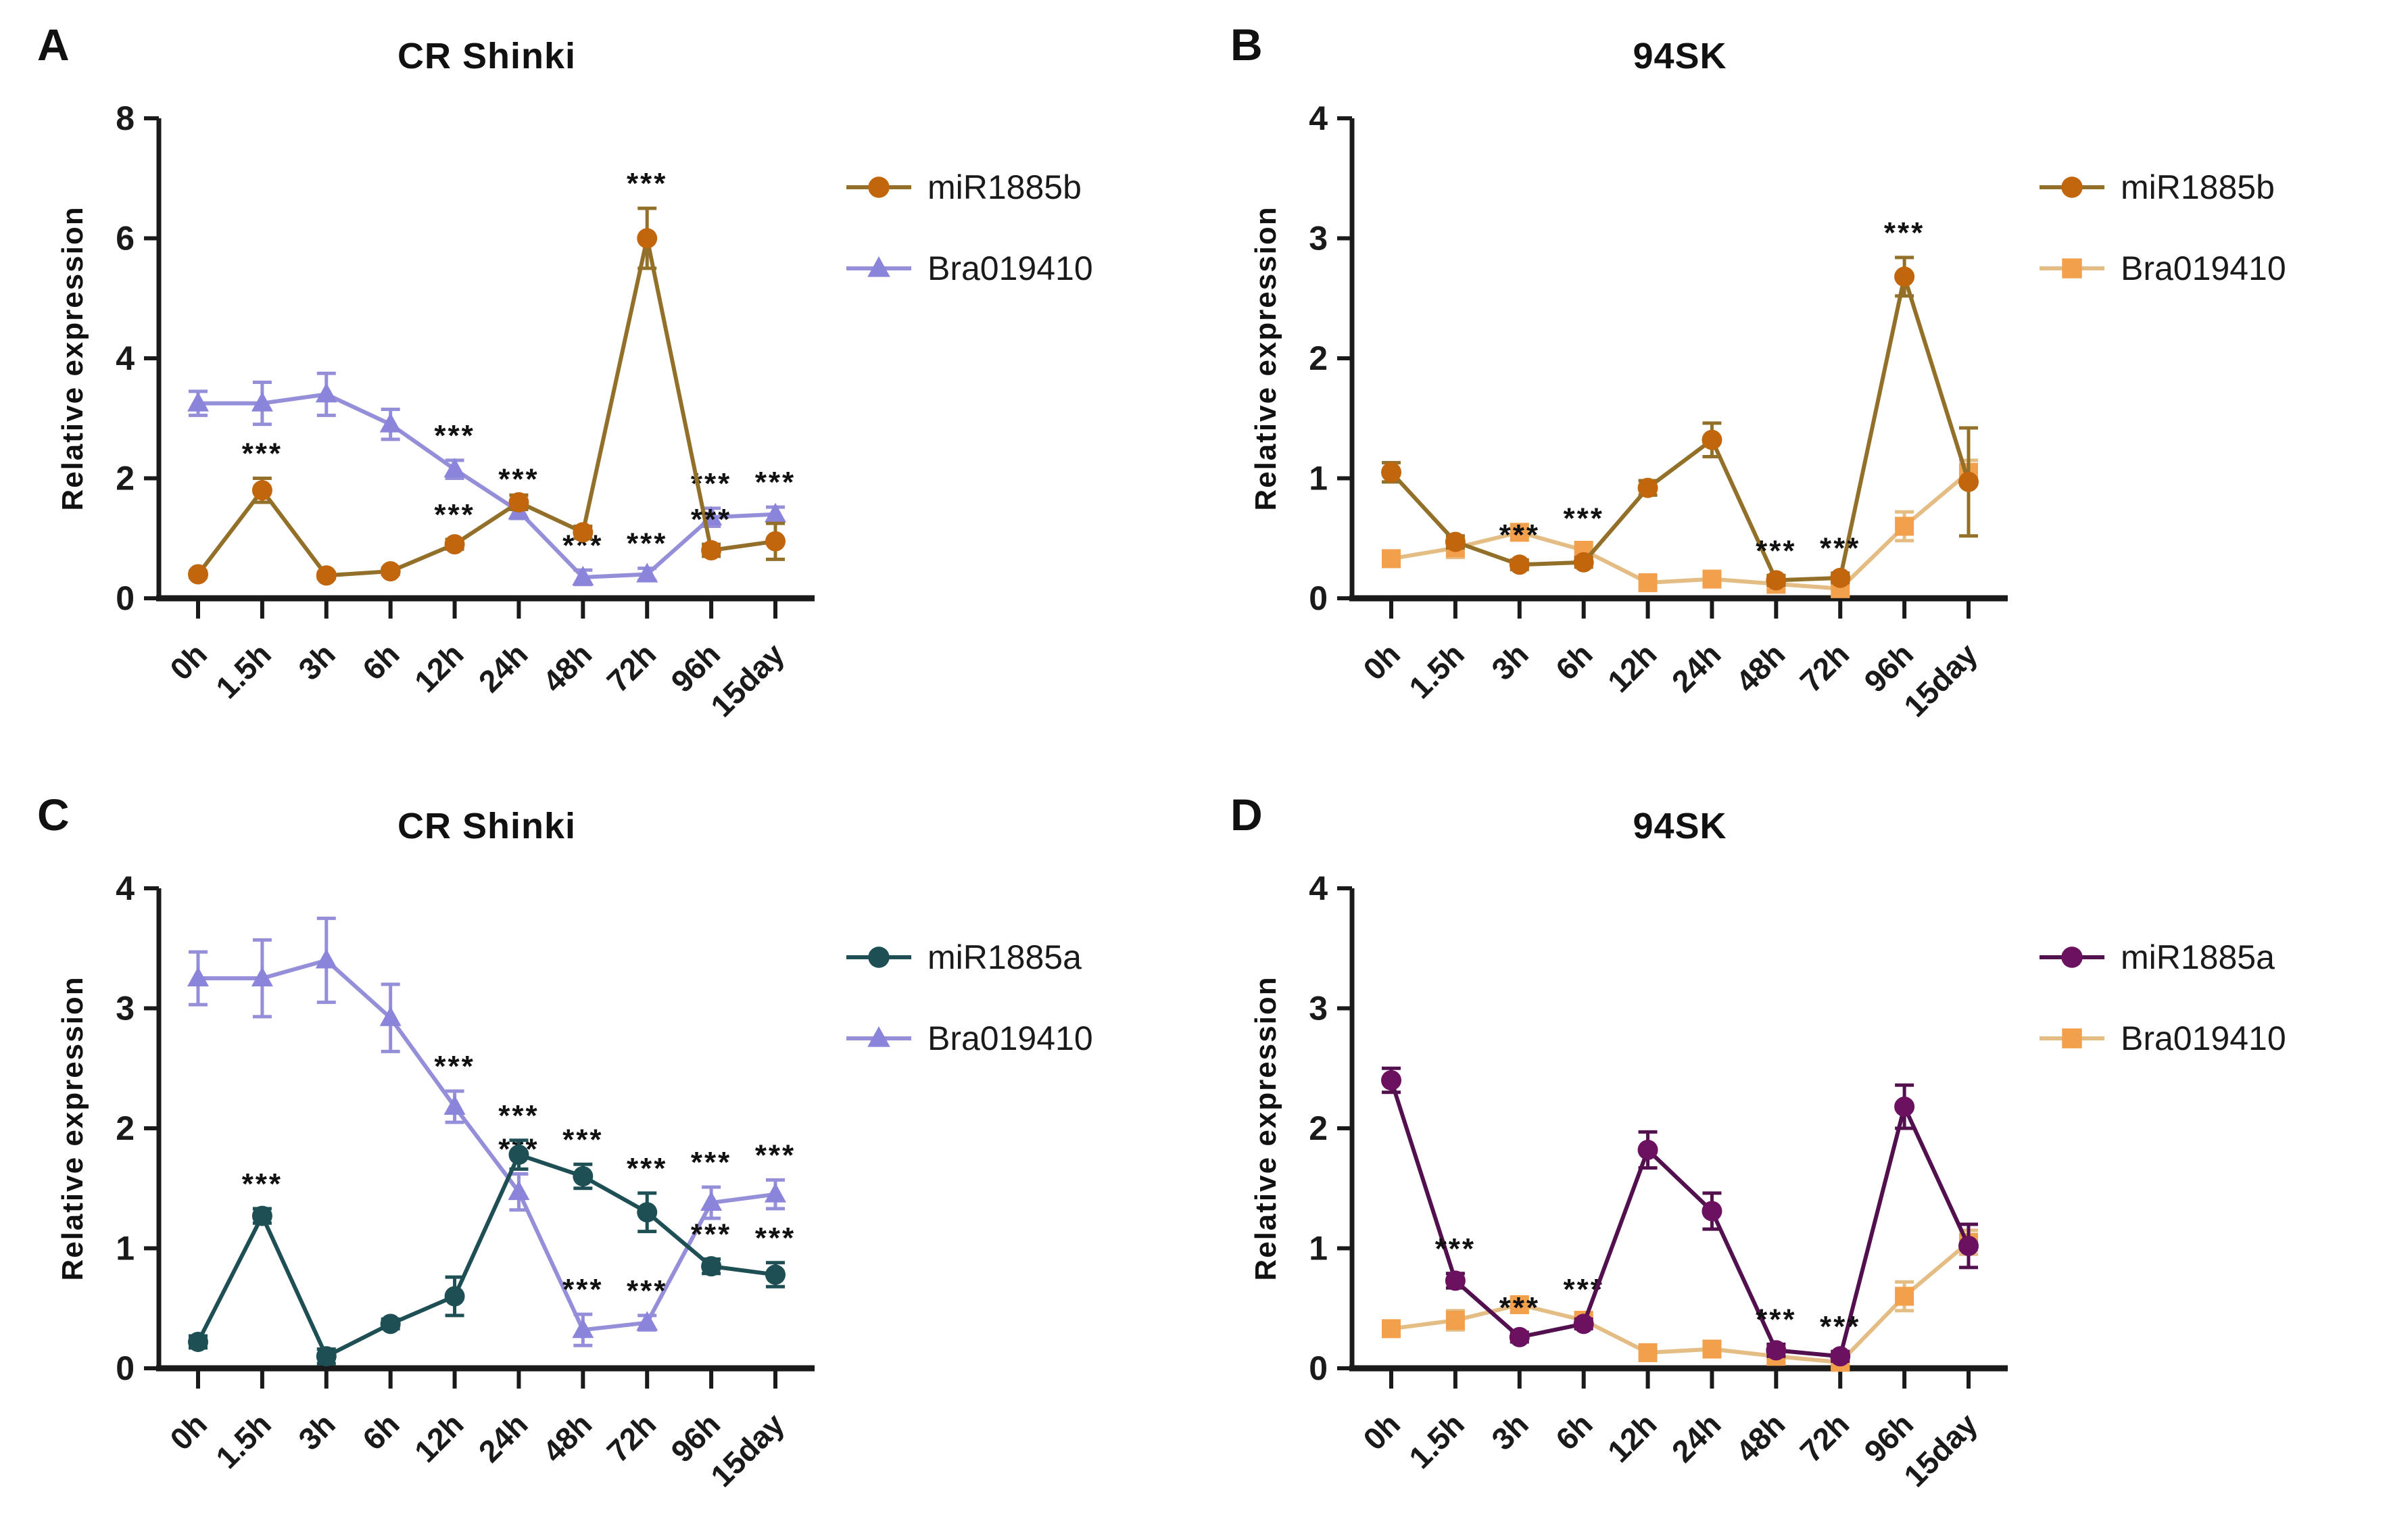 This screenshot has width=2387, height=1540. What do you see at coordinates (487, 56) in the screenshot?
I see `chart-title: CR Shinki` at bounding box center [487, 56].